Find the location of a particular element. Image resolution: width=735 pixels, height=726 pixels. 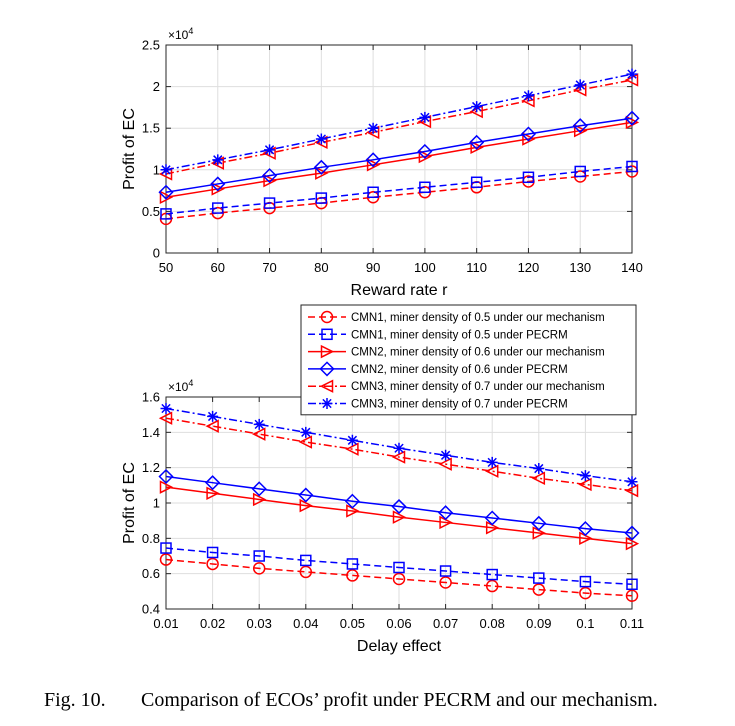

x-tick-label: 120 is located at coordinates (529, 267).